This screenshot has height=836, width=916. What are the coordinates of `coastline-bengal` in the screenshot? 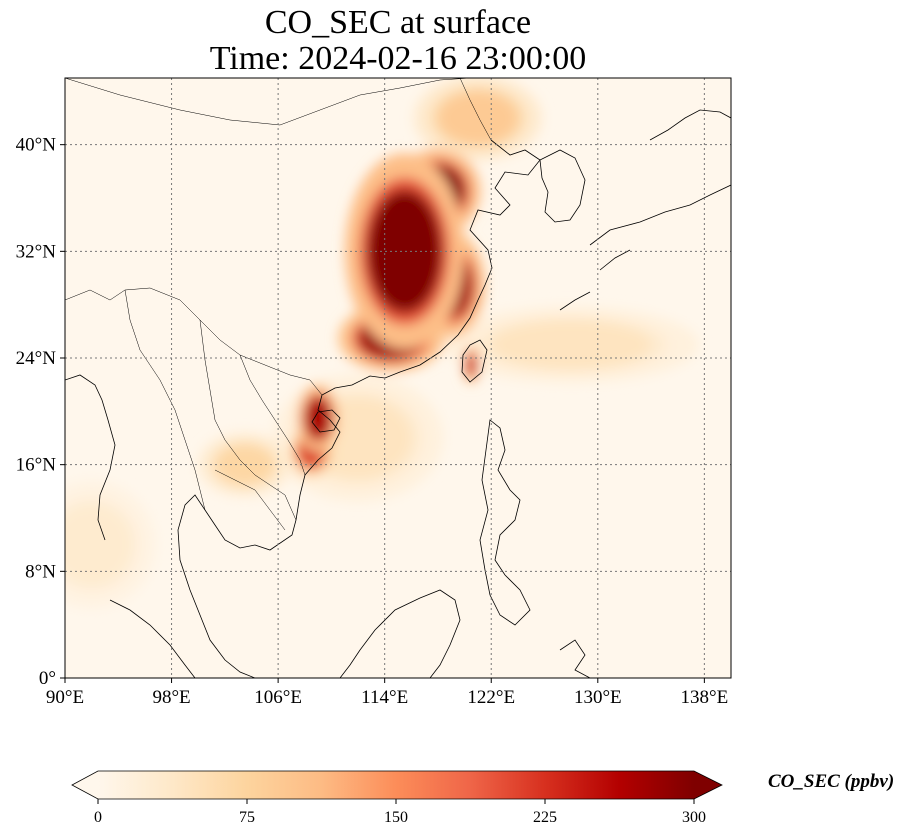 It's located at (90, 457).